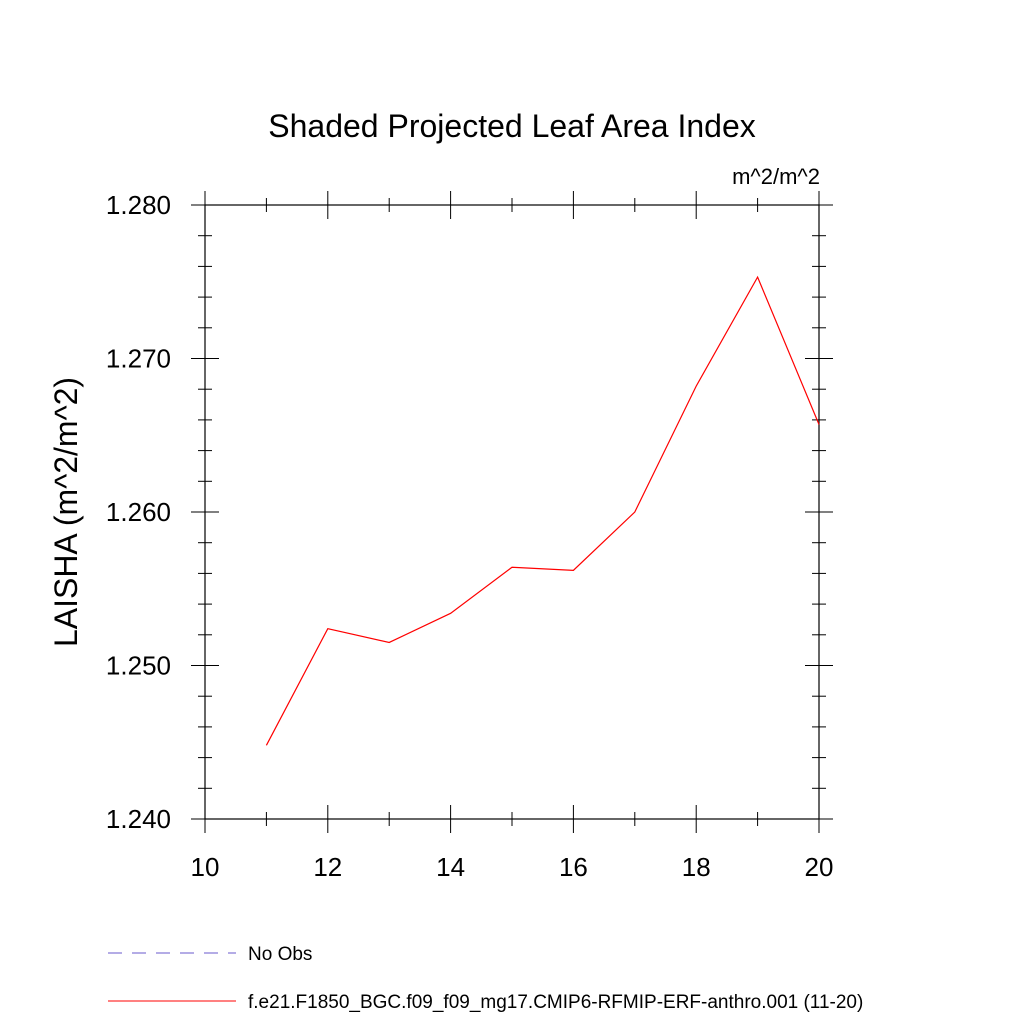 This screenshot has width=1024, height=1024. What do you see at coordinates (138, 359) in the screenshot?
I see `y-tick-label: 1.270` at bounding box center [138, 359].